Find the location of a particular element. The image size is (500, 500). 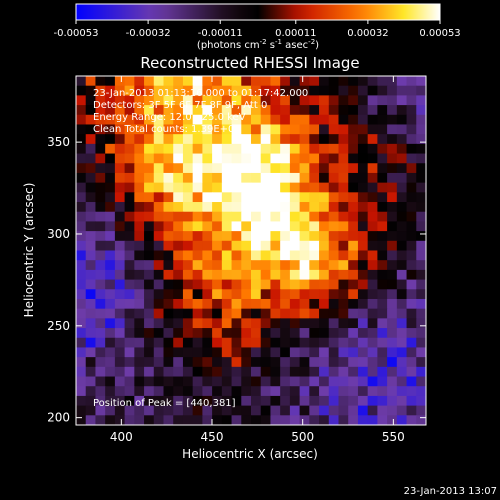

timestamp: 23-Jan-2013 13:07 is located at coordinates (450, 491).